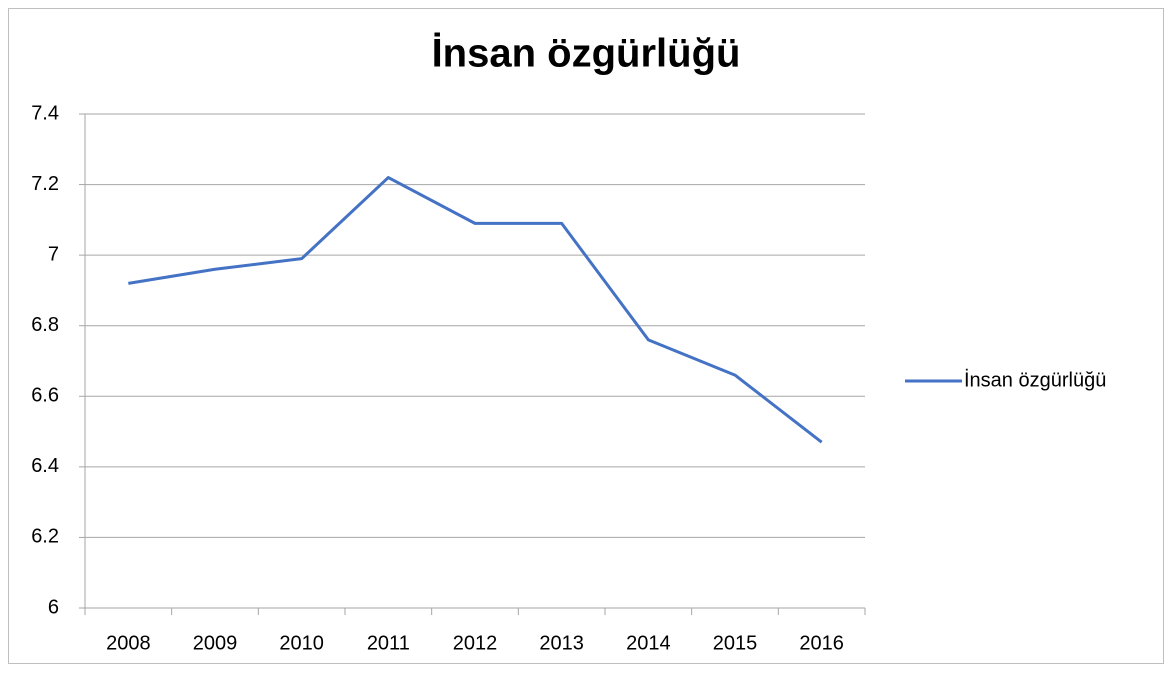 This screenshot has width=1173, height=675. Describe the element at coordinates (45, 537) in the screenshot. I see `y-tick-label: 6.2` at that location.